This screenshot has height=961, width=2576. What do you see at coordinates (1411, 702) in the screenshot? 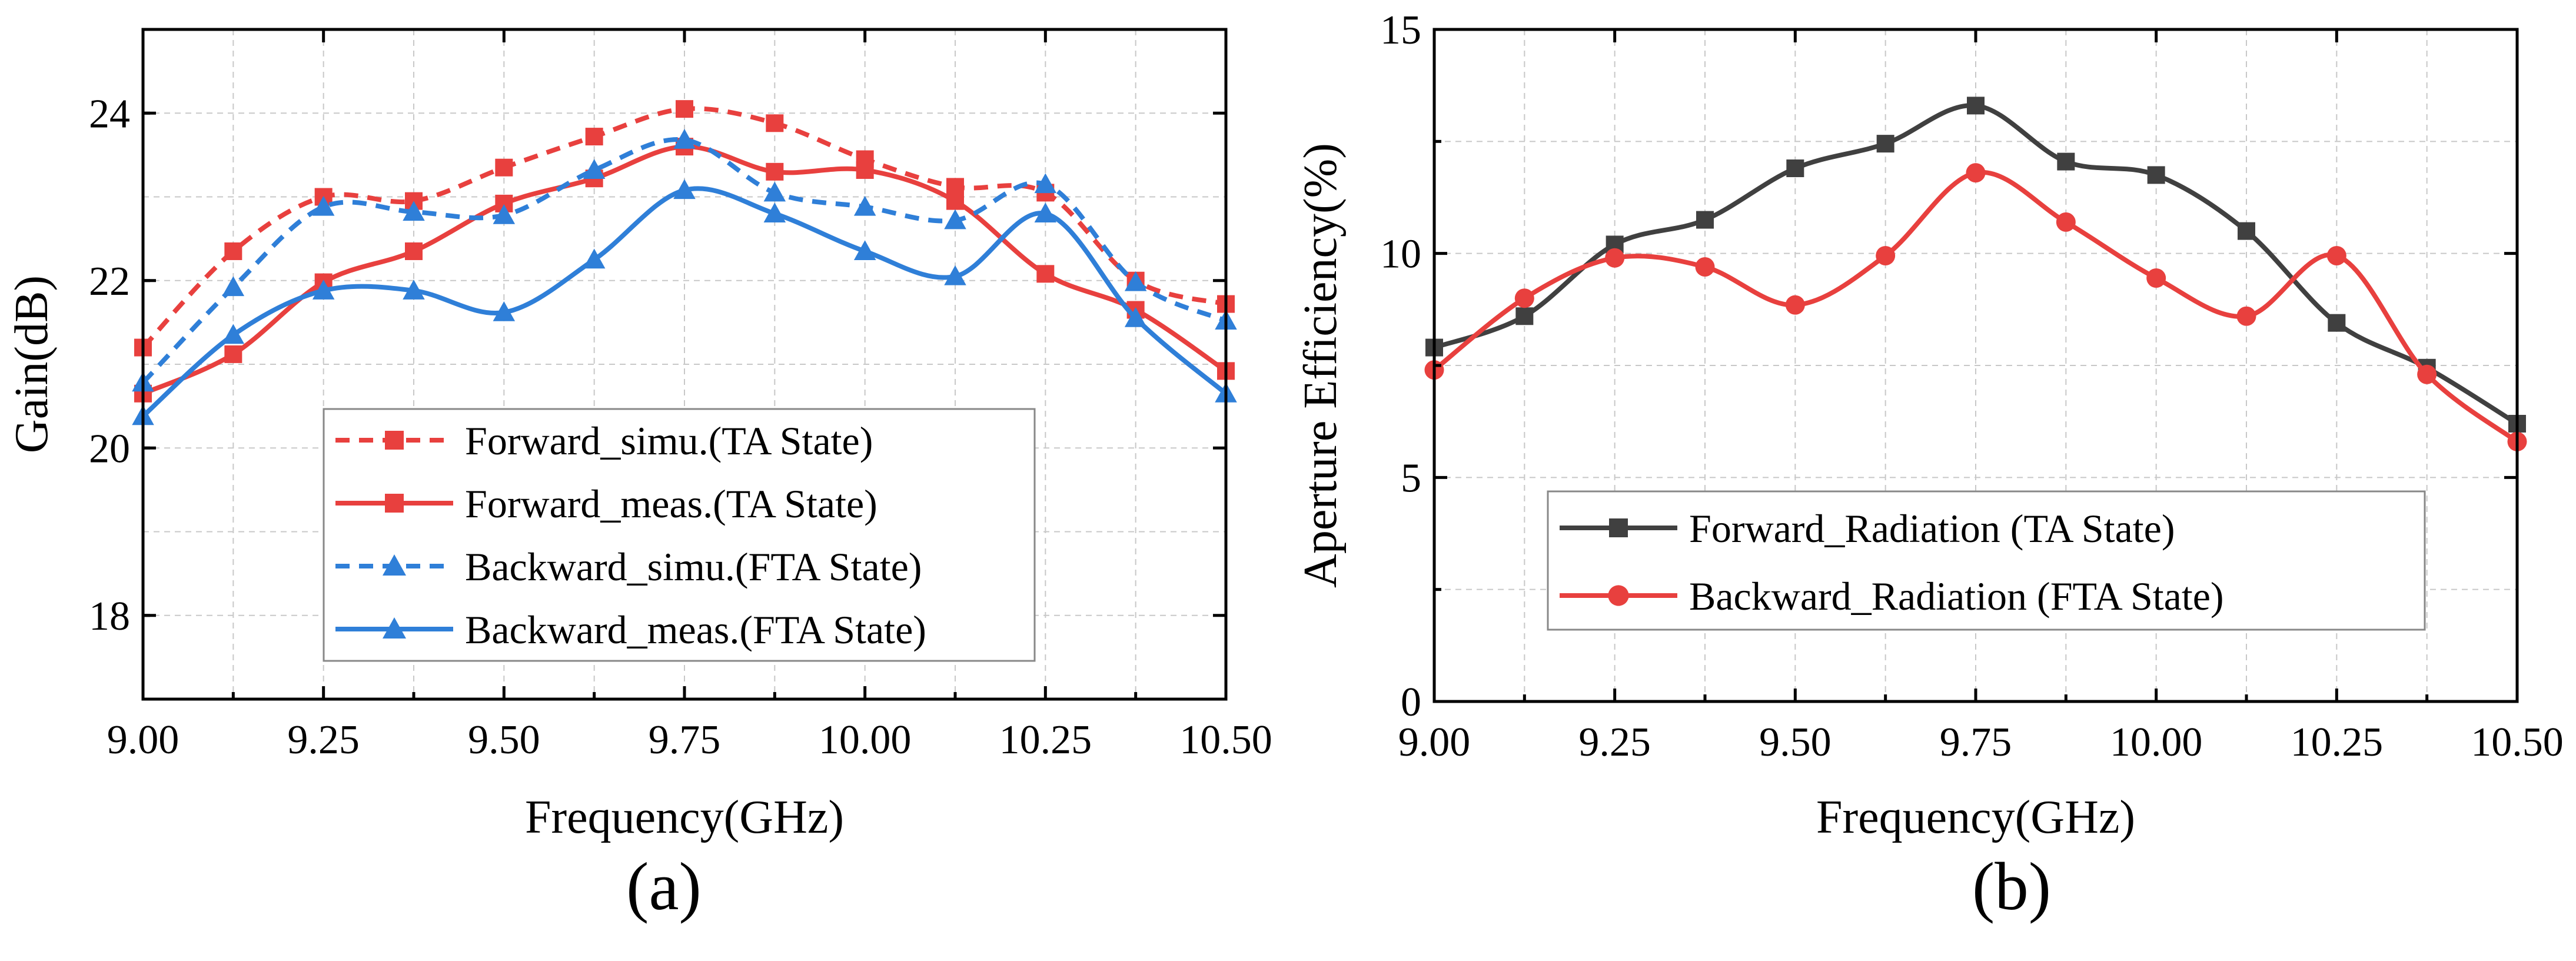
I see `y-tick-label: 0` at bounding box center [1411, 702].